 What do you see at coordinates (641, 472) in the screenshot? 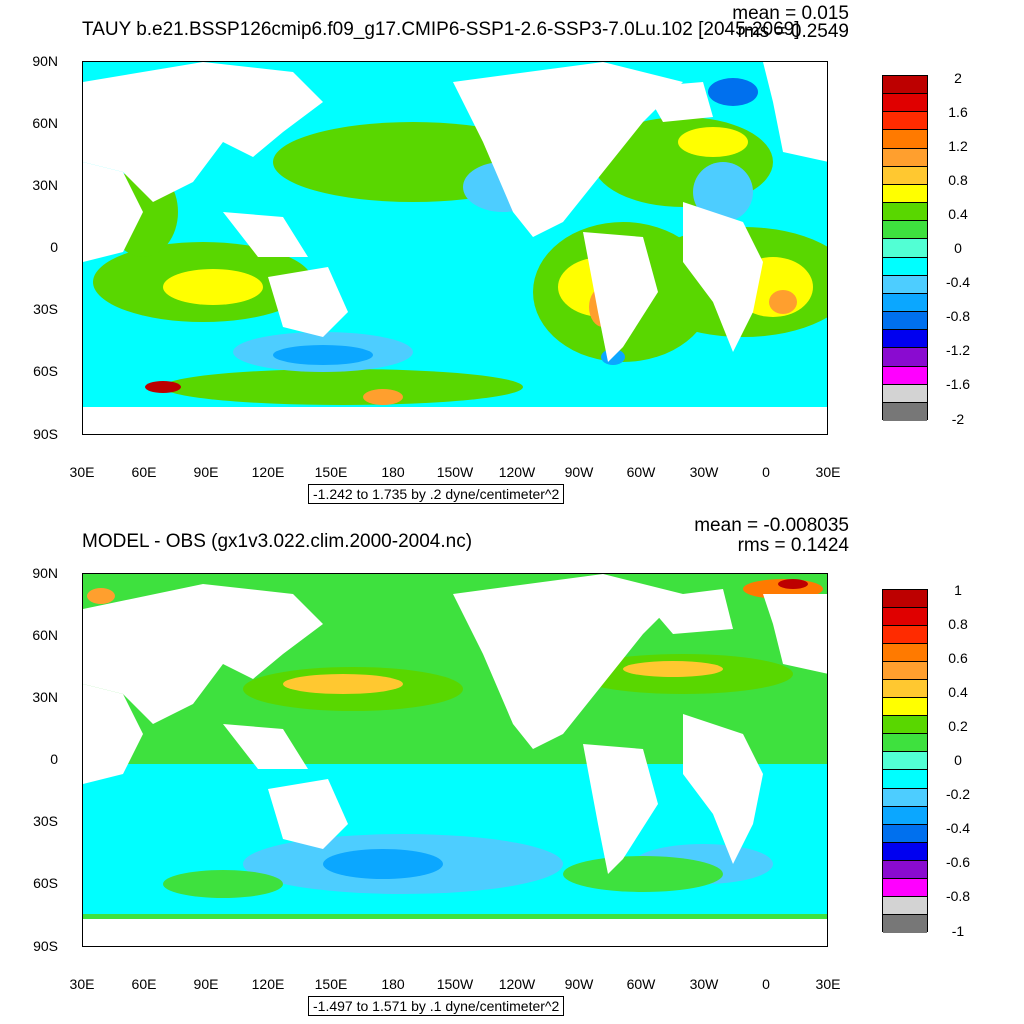
I see `top-lon-label: 60W` at bounding box center [641, 472].